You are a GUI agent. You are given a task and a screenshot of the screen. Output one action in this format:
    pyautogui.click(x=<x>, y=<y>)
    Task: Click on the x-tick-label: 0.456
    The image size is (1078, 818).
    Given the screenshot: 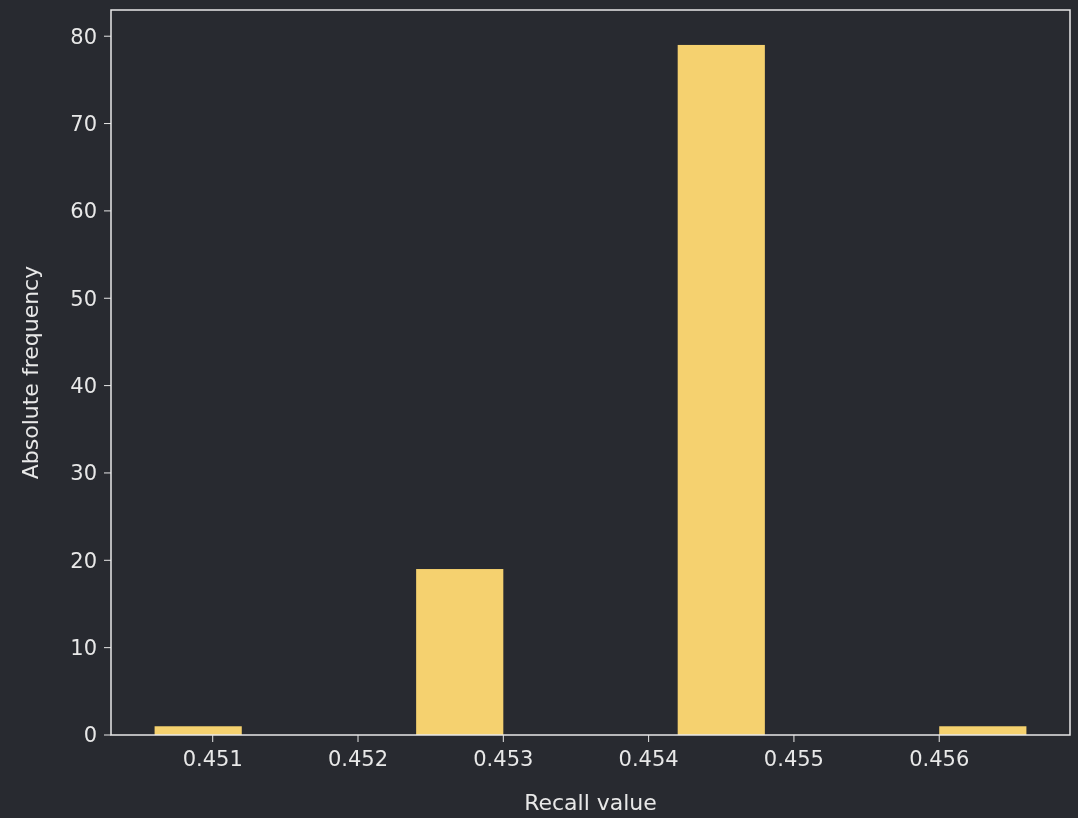 What is the action you would take?
    pyautogui.click(x=939, y=759)
    